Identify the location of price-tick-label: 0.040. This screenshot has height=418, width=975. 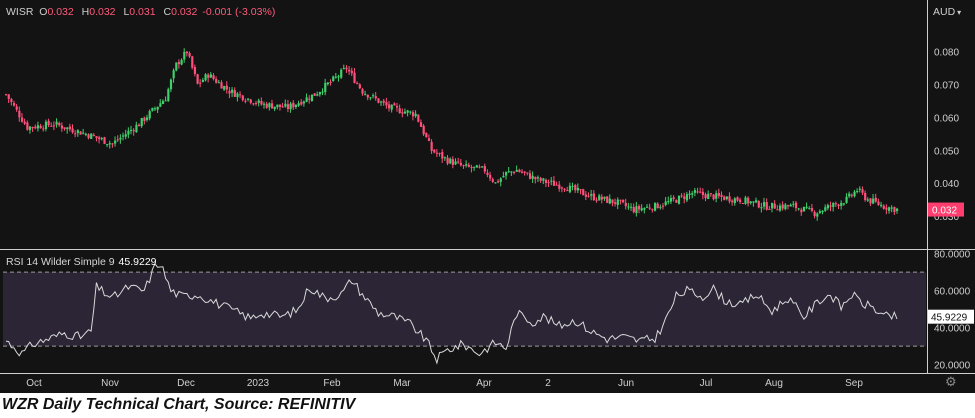
(946, 184).